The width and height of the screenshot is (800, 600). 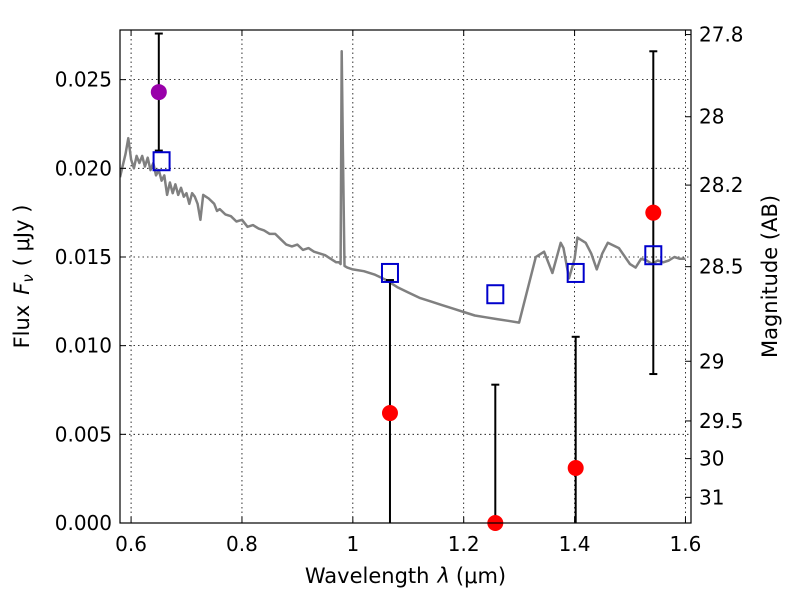 What do you see at coordinates (686, 544) in the screenshot?
I see `x-tick-label: 1.6` at bounding box center [686, 544].